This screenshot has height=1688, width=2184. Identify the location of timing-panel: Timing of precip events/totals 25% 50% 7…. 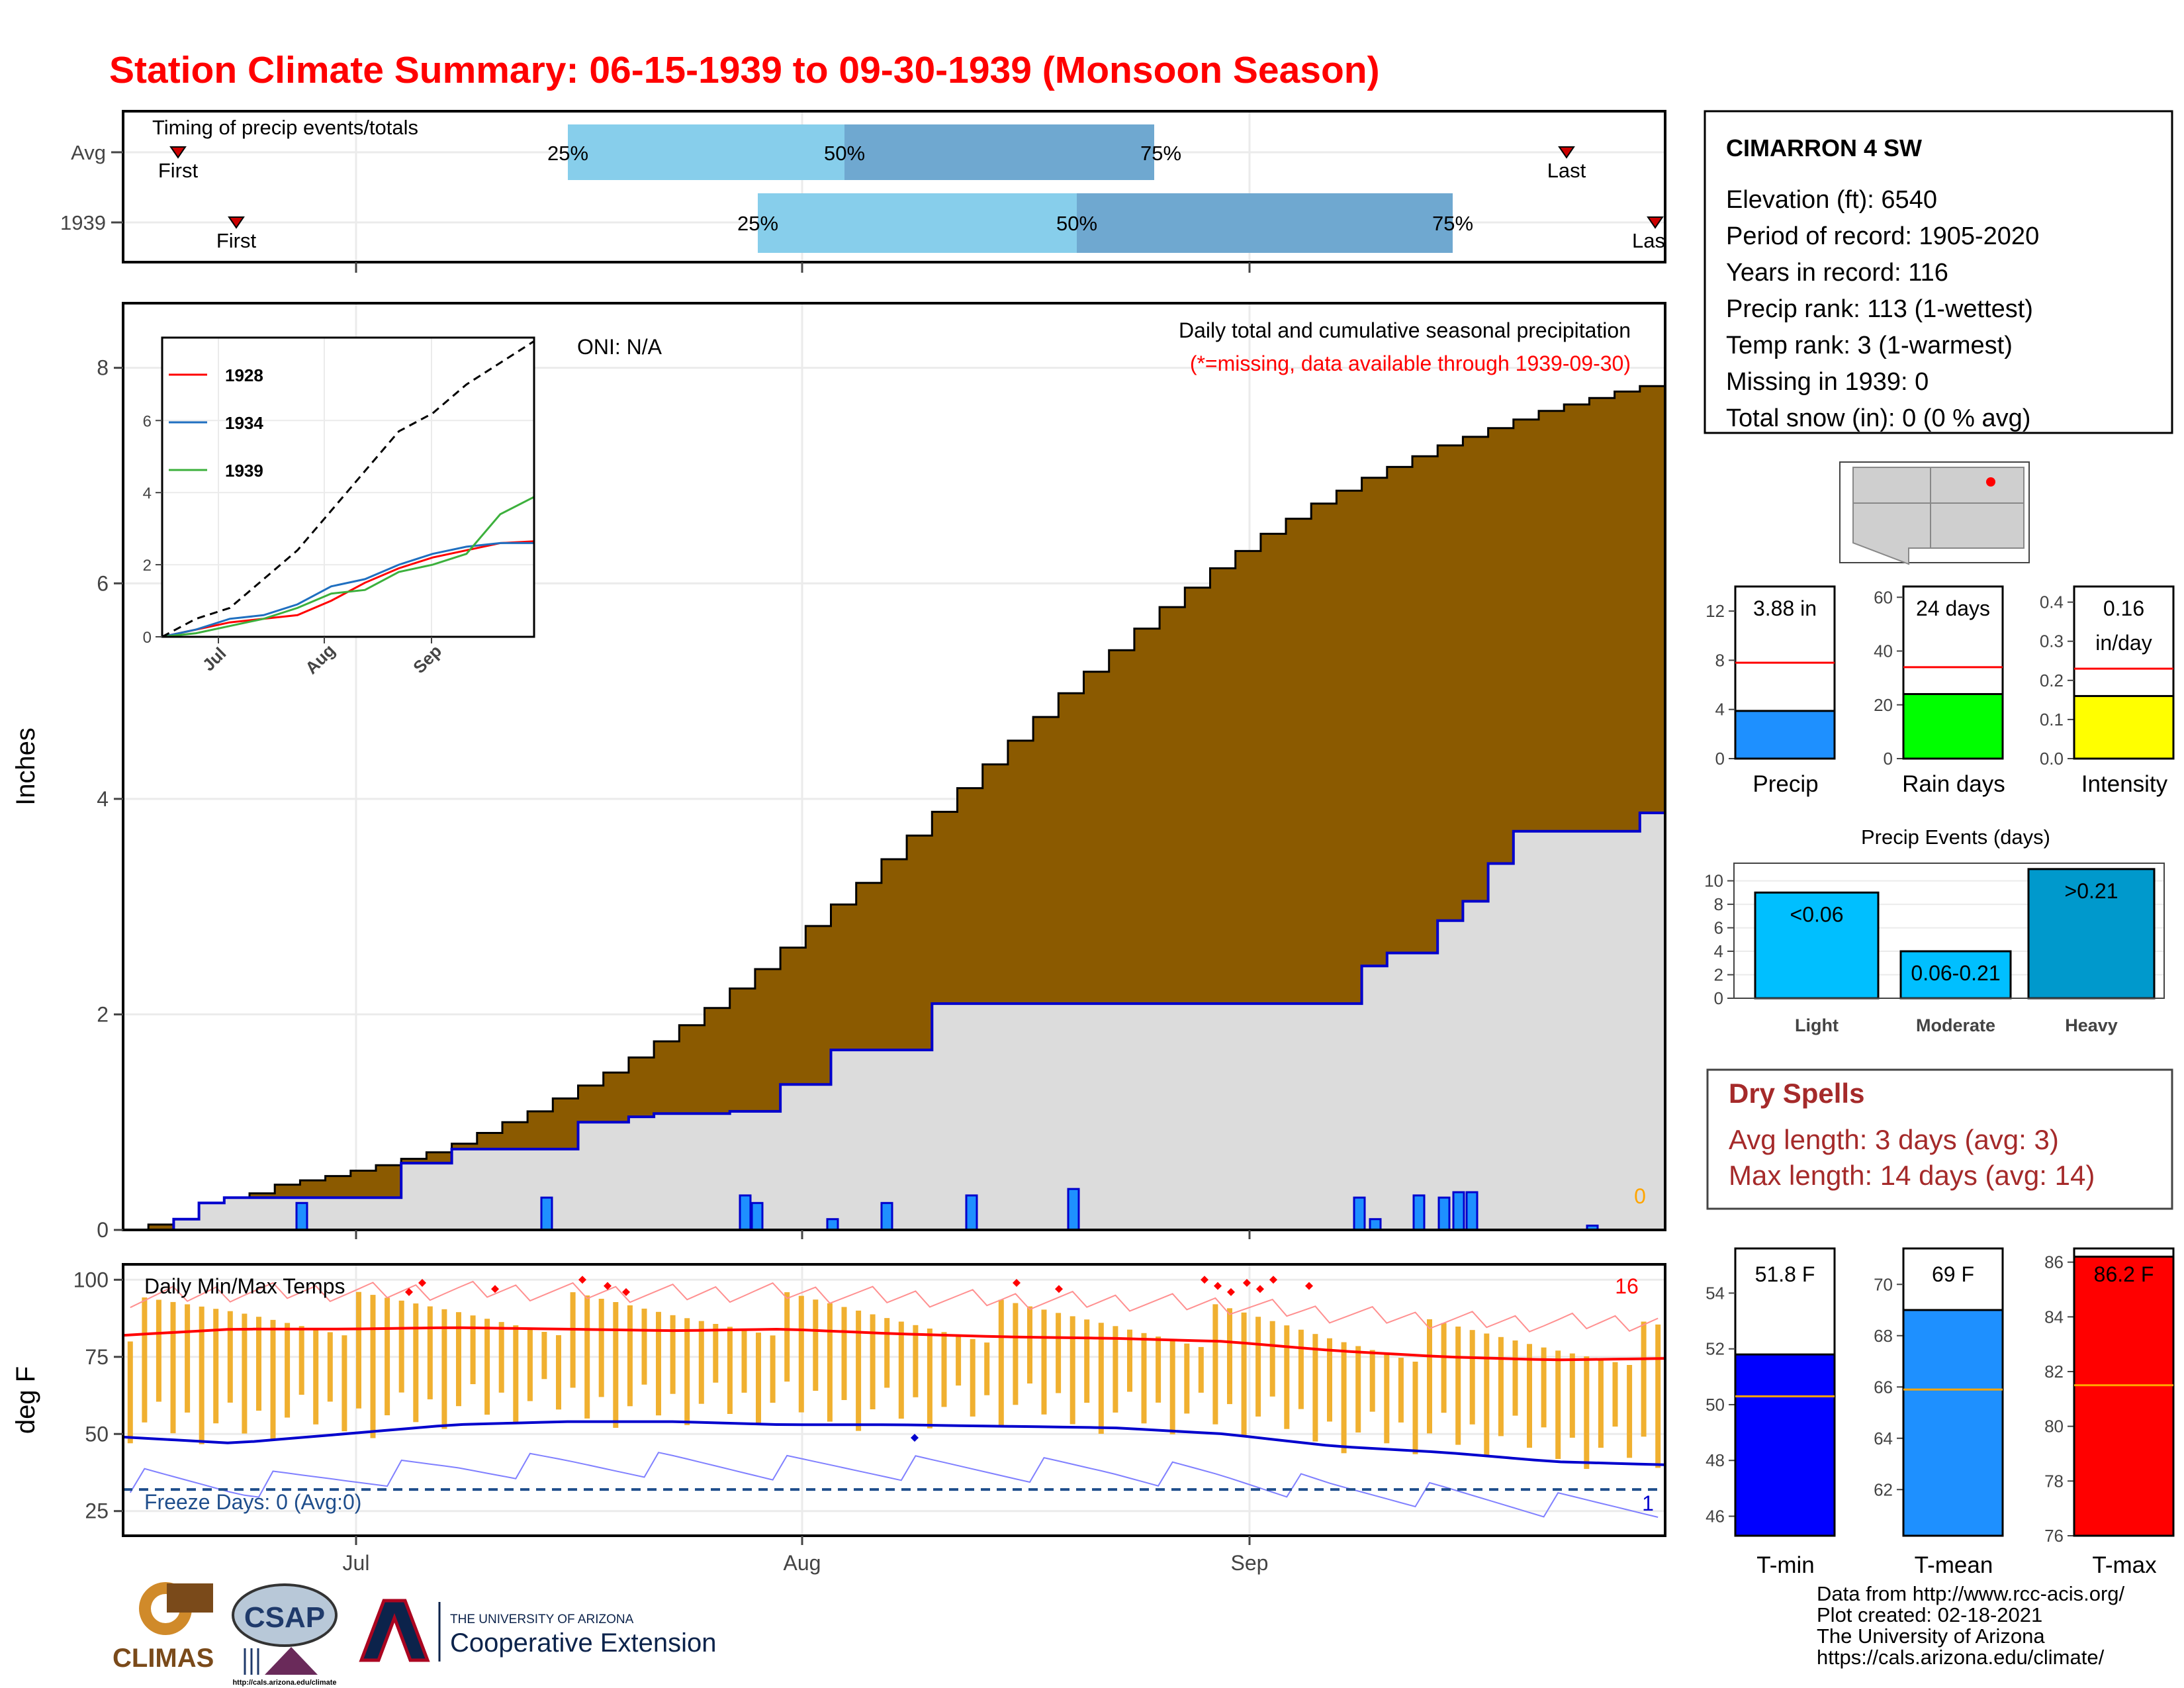
(913, 186).